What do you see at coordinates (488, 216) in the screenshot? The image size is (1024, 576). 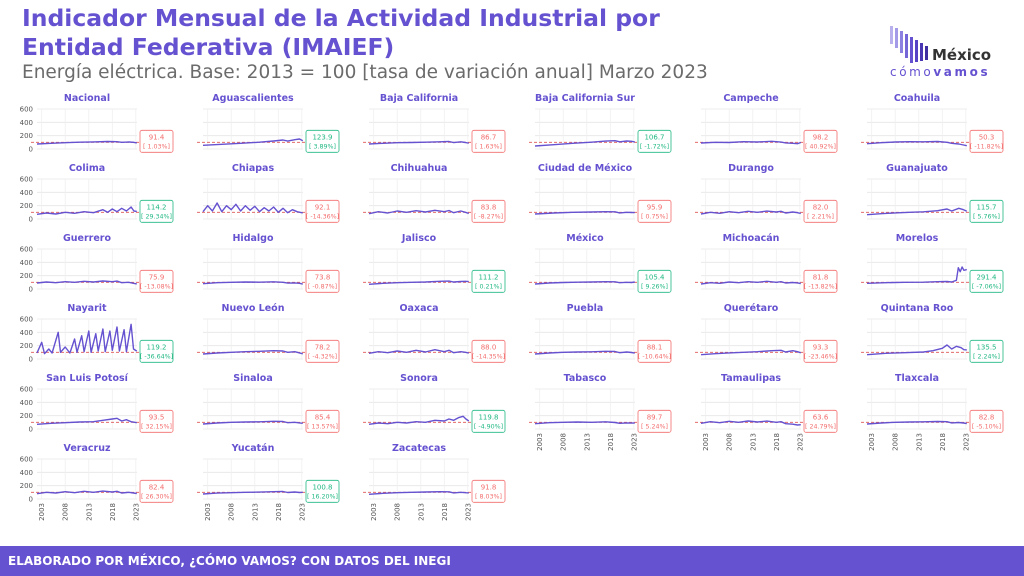 I see `change-label: [ -8.27%]` at bounding box center [488, 216].